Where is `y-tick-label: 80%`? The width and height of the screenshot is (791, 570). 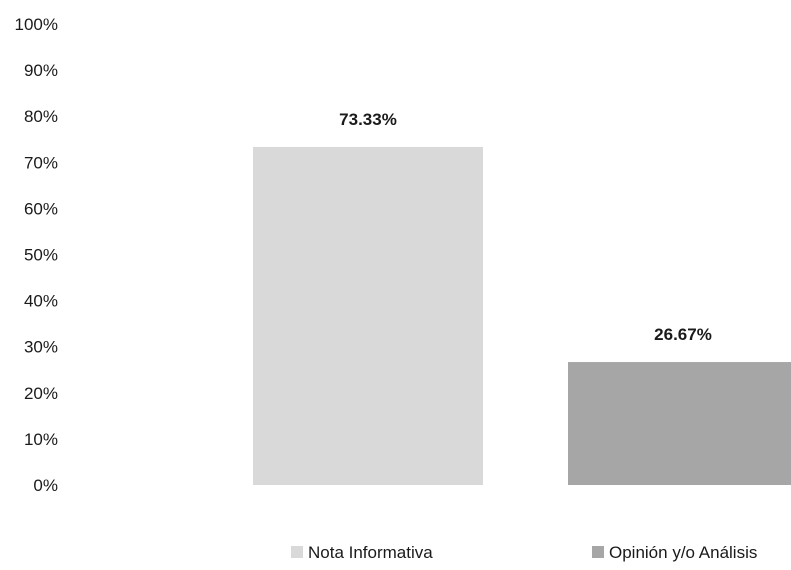
y-tick-label: 80% is located at coordinates (41, 116).